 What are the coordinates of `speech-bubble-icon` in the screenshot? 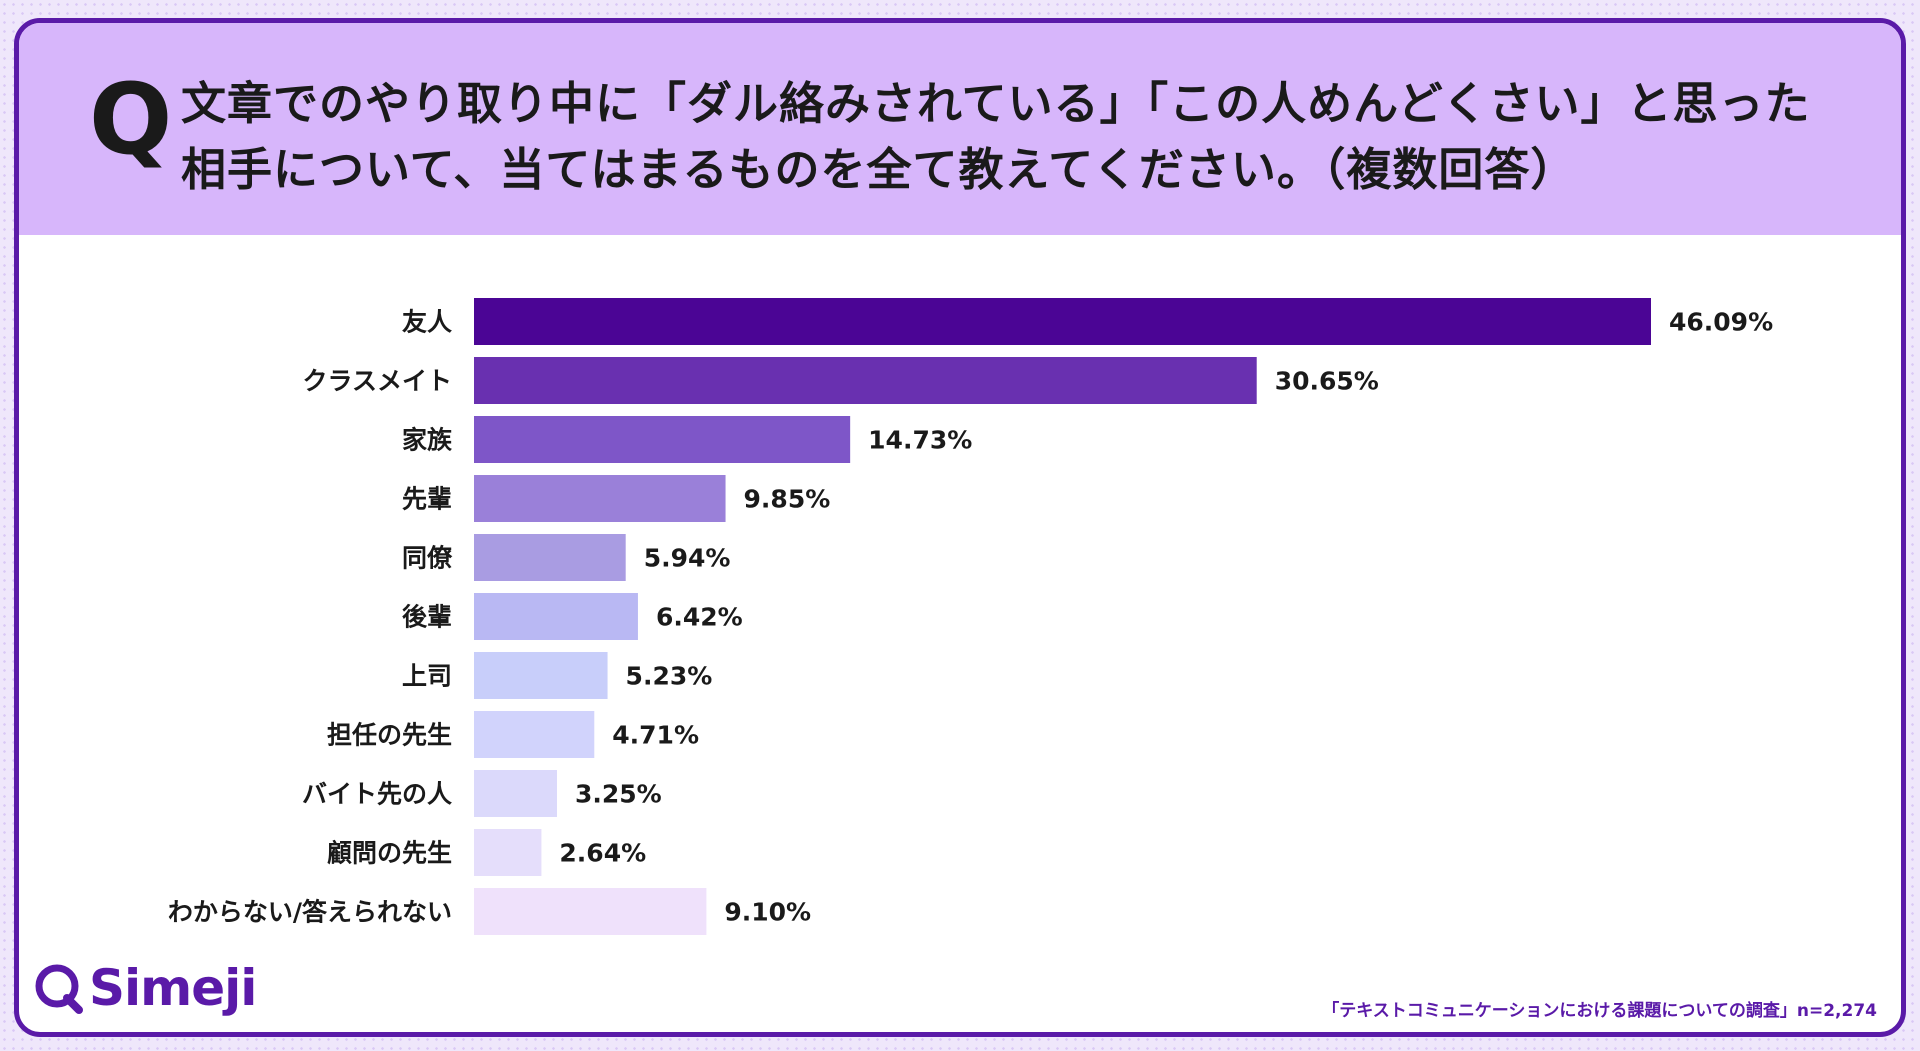 It's located at (59, 989).